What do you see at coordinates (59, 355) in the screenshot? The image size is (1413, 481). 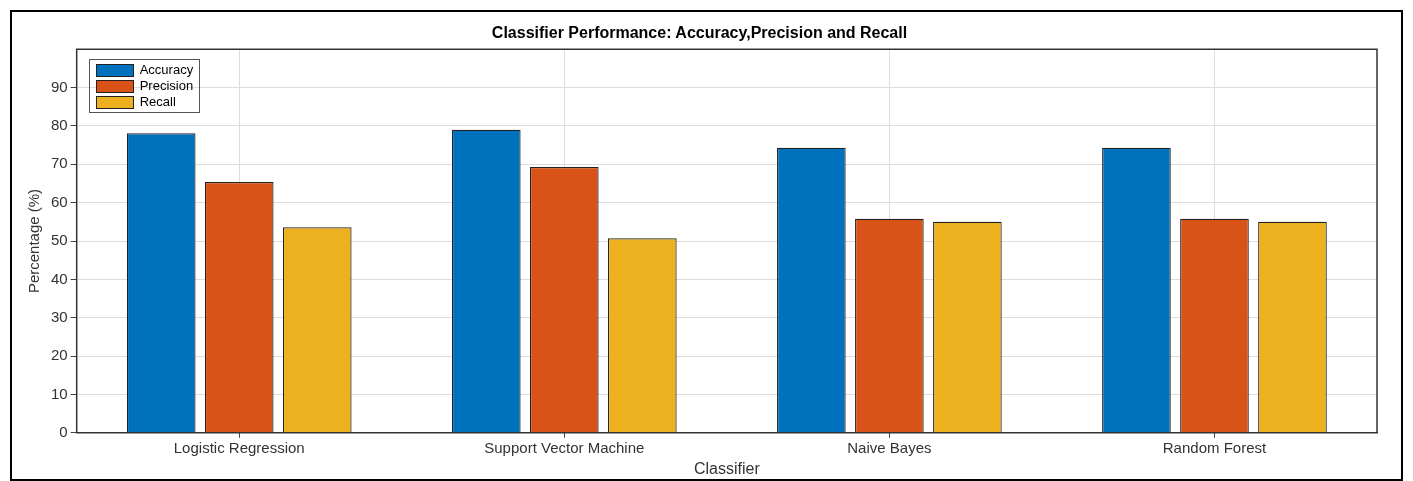 I see `y-tick-label: 20` at bounding box center [59, 355].